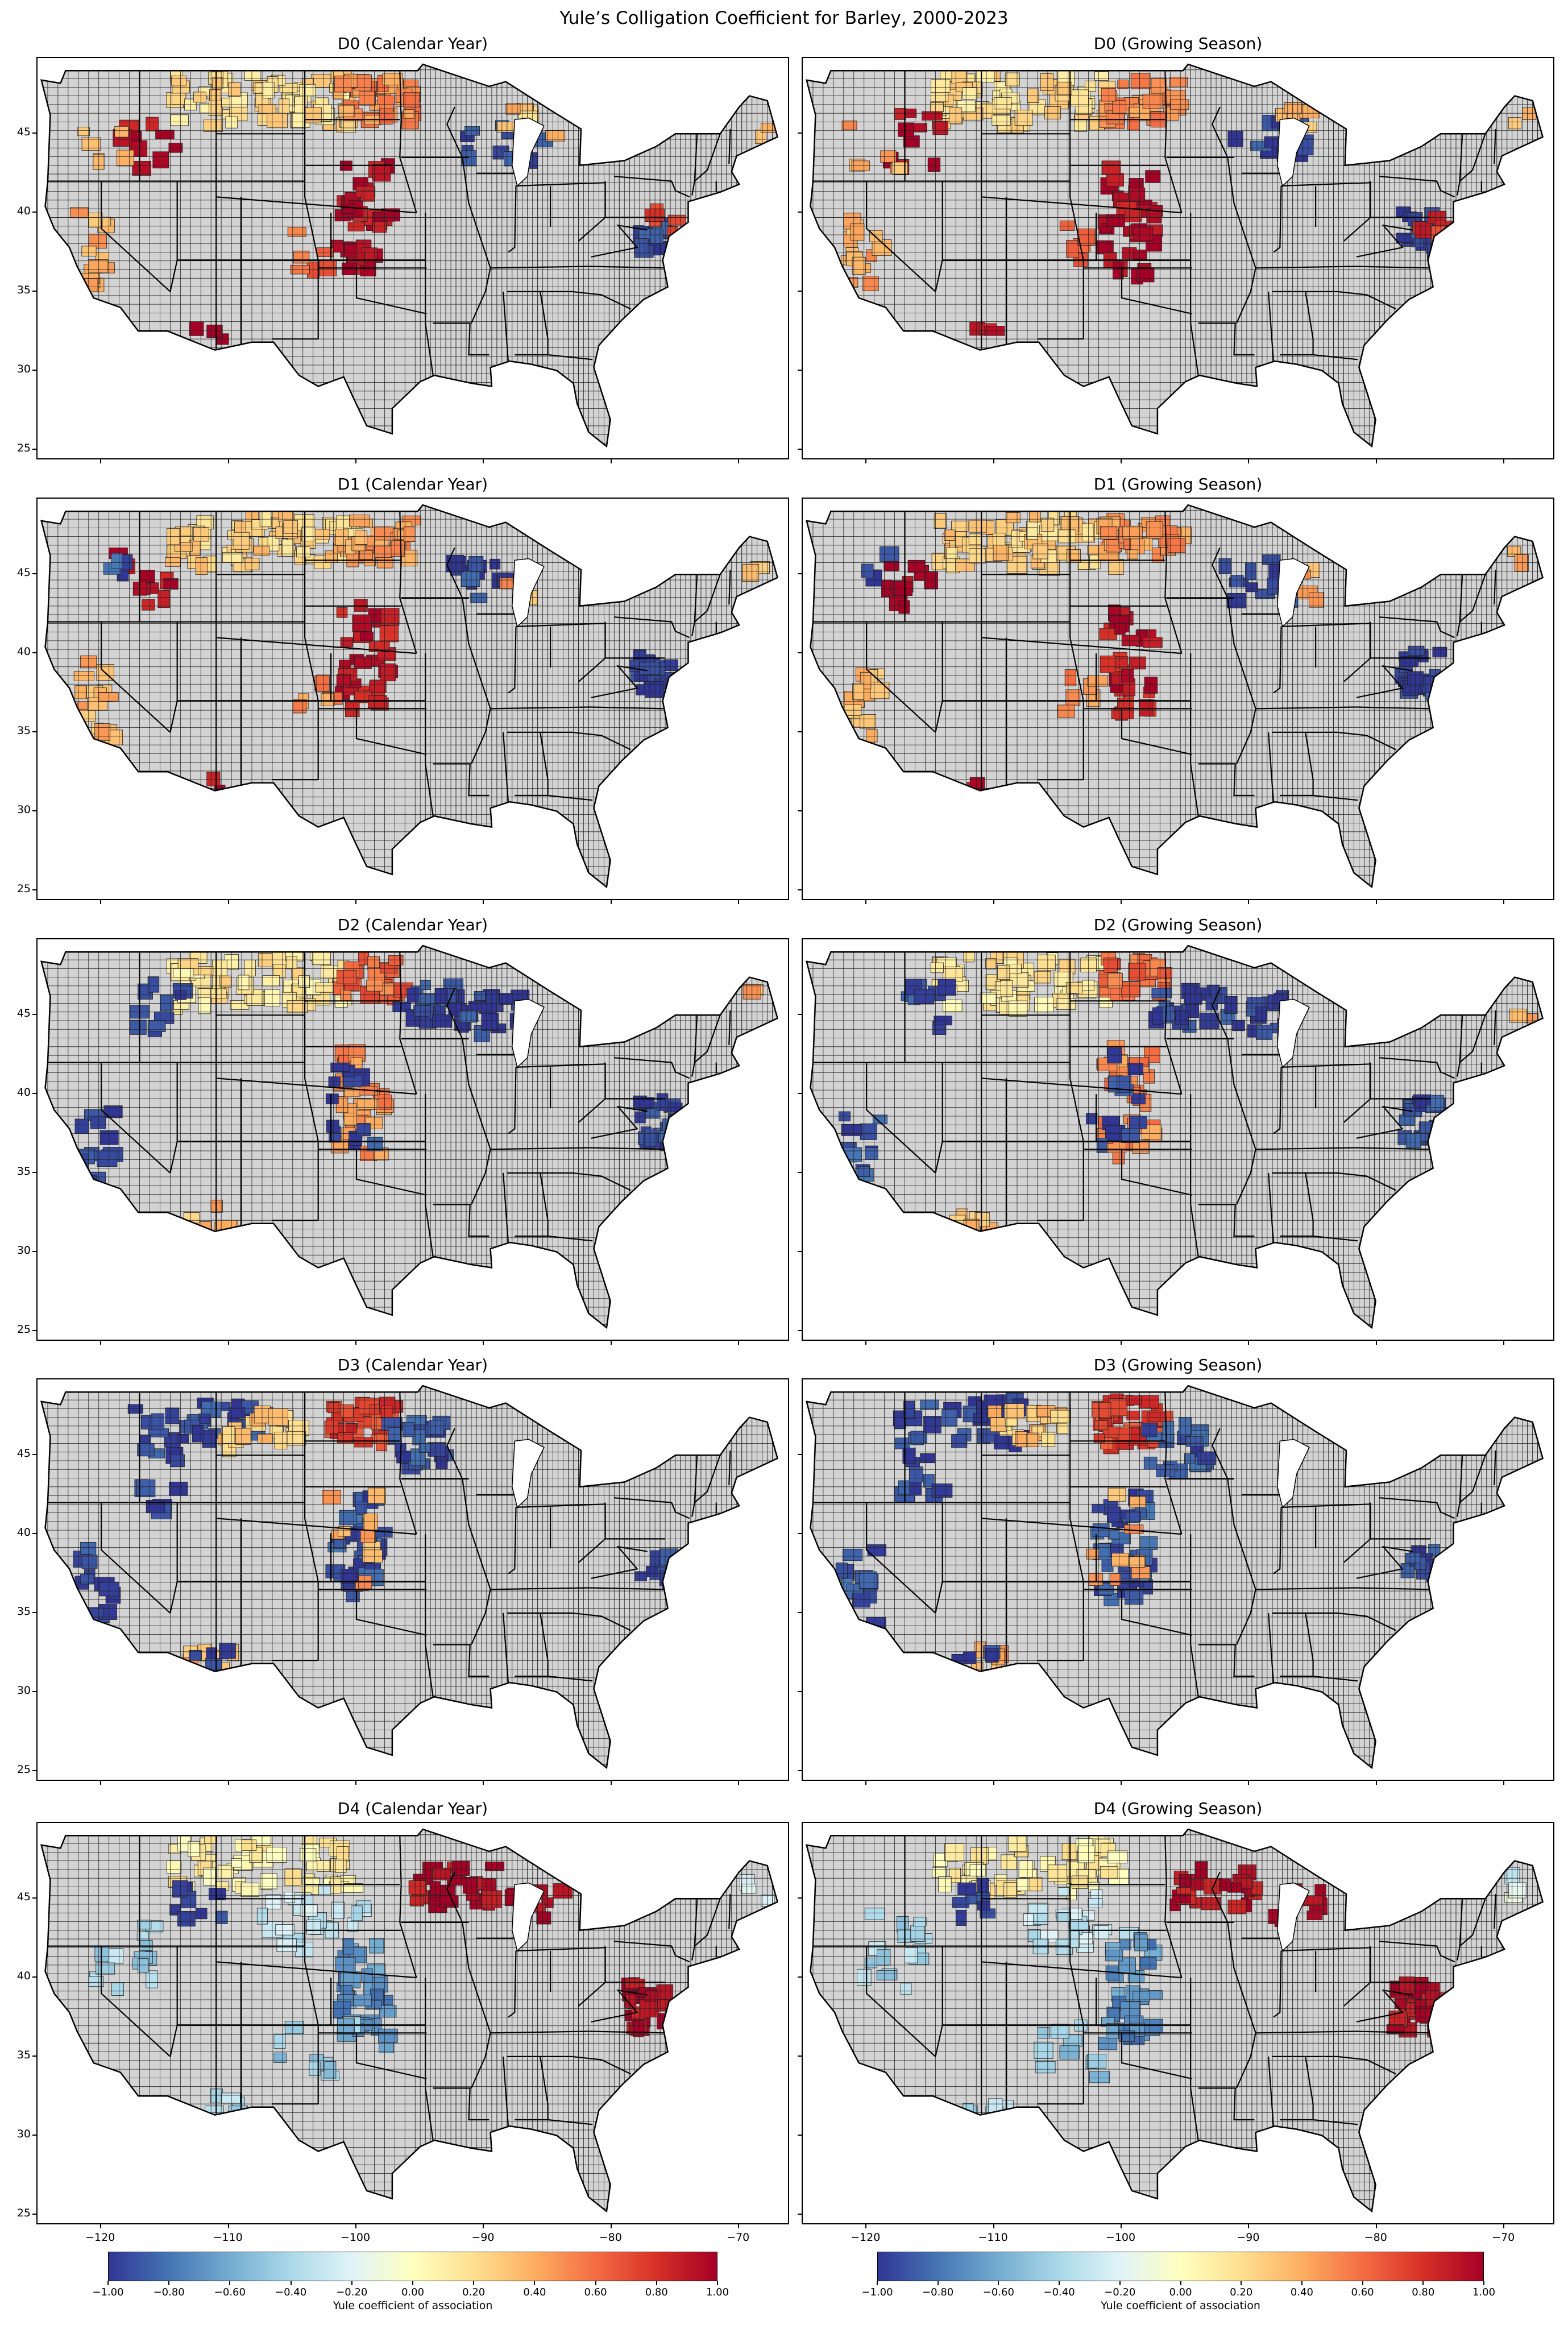 Image resolution: width=1568 pixels, height=2329 pixels. Describe the element at coordinates (1178, 43) in the screenshot. I see `panel-title: D0 (Growing Season)` at that location.